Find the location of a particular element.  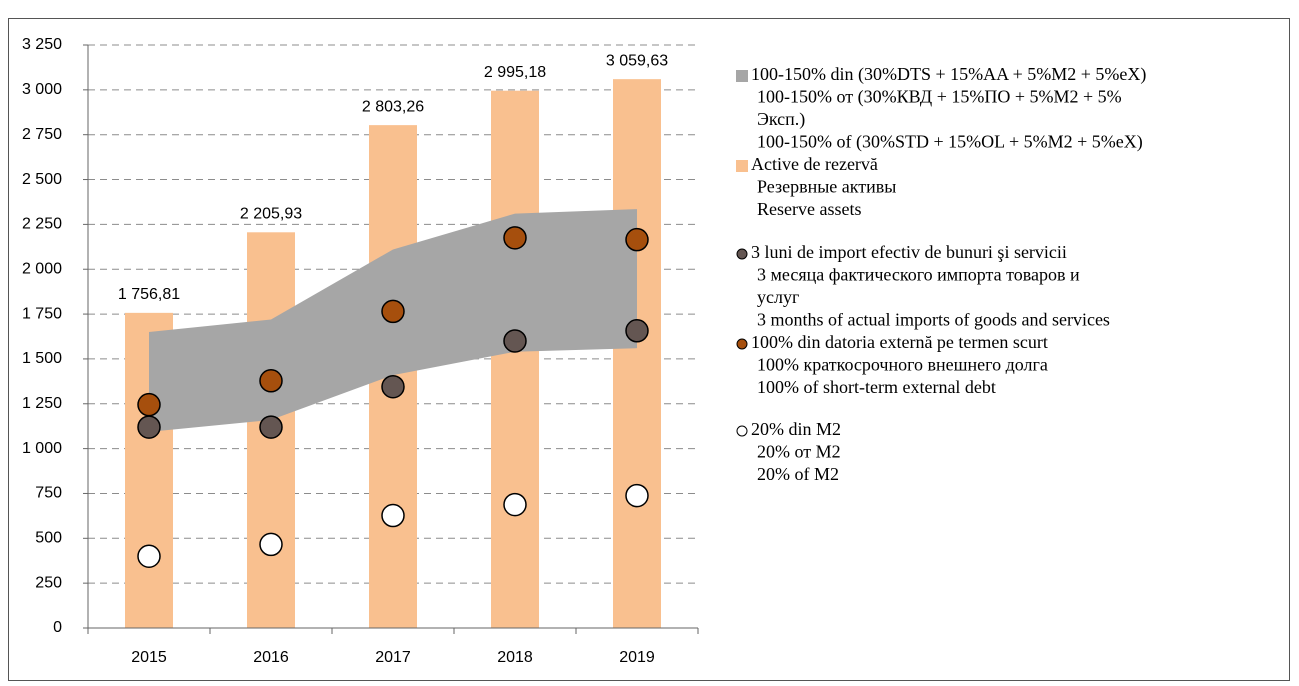

y-tick-label: 3 000 is located at coordinates (42, 89).